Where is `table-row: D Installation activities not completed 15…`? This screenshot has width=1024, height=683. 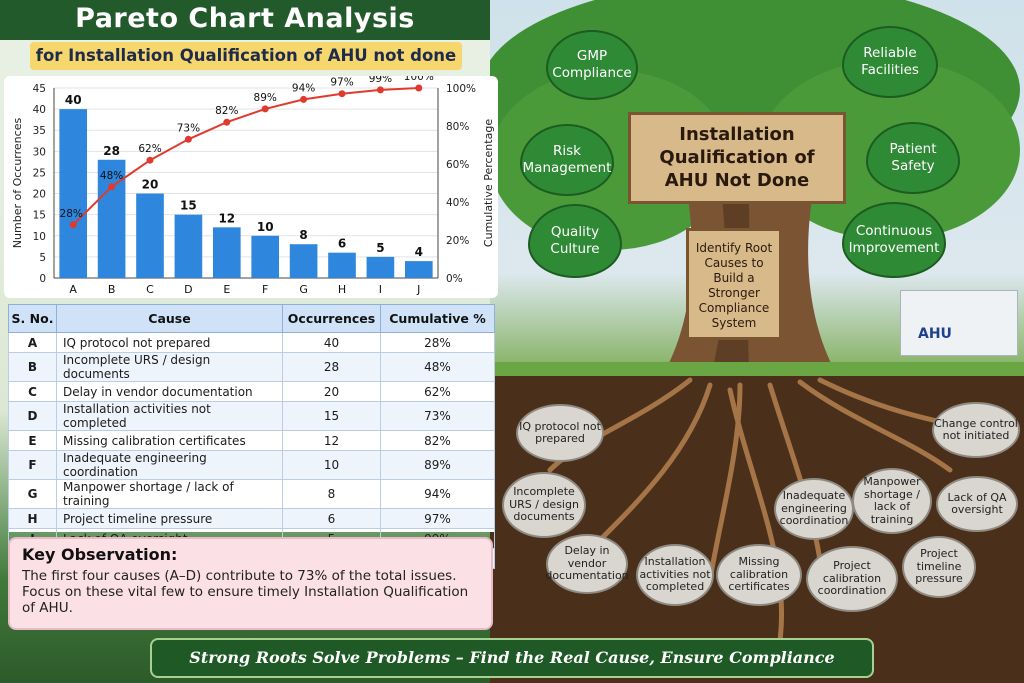
table-row: D Installation activities not completed 15… is located at coordinates (251, 416).